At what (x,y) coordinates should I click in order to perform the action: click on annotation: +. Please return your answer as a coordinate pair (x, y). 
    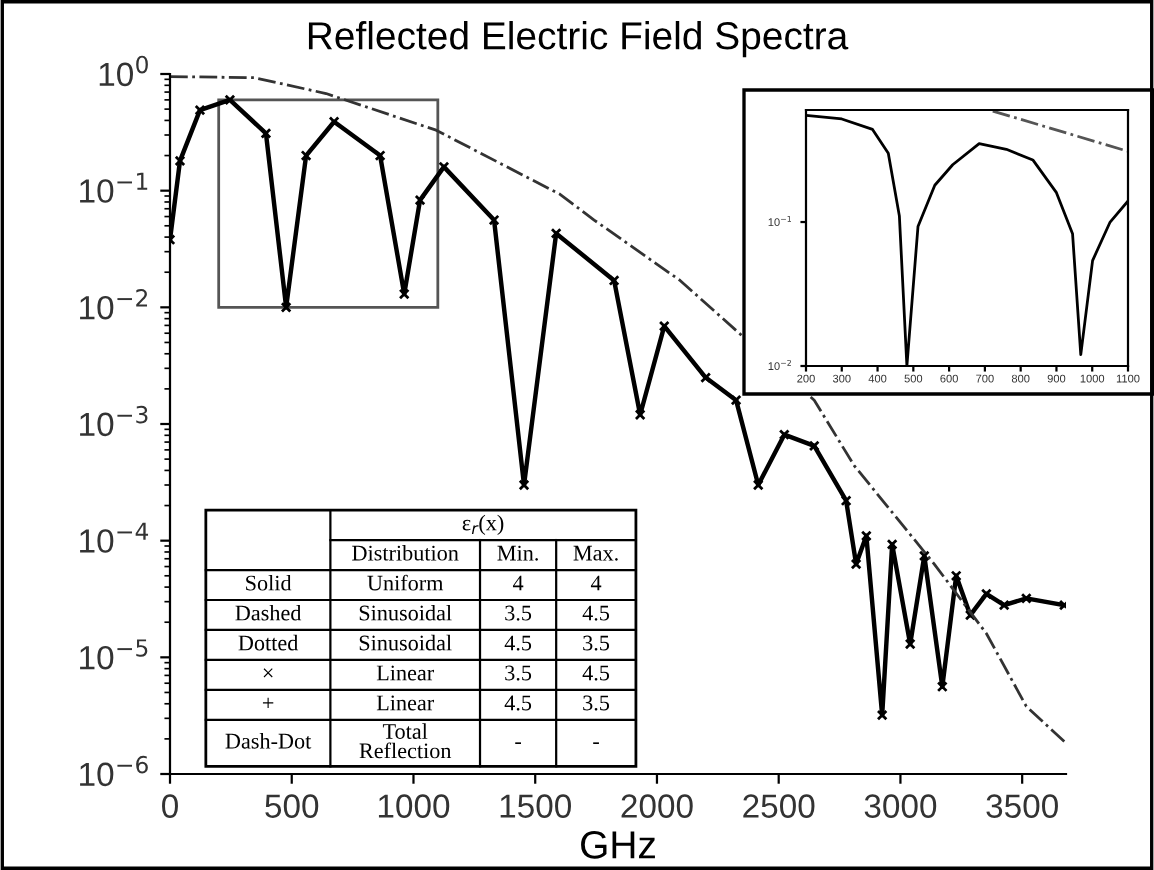
    Looking at the image, I should click on (268, 703).